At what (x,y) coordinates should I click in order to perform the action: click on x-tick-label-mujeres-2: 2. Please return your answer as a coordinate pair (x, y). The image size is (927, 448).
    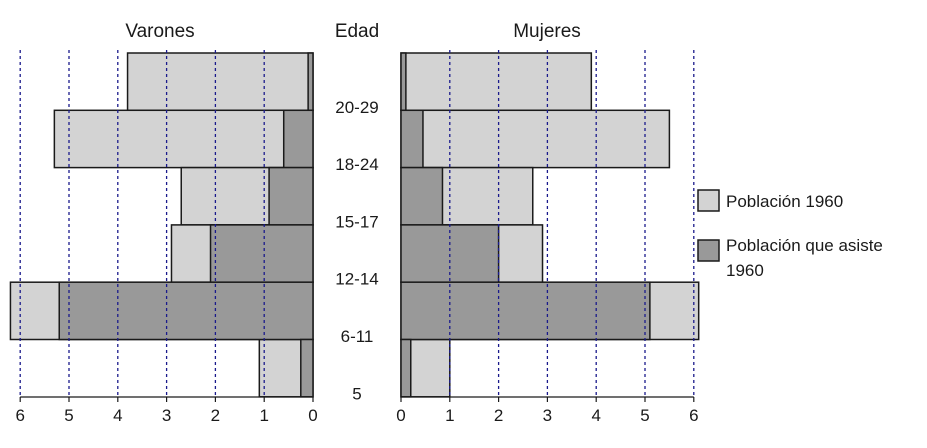
    Looking at the image, I should click on (498, 415).